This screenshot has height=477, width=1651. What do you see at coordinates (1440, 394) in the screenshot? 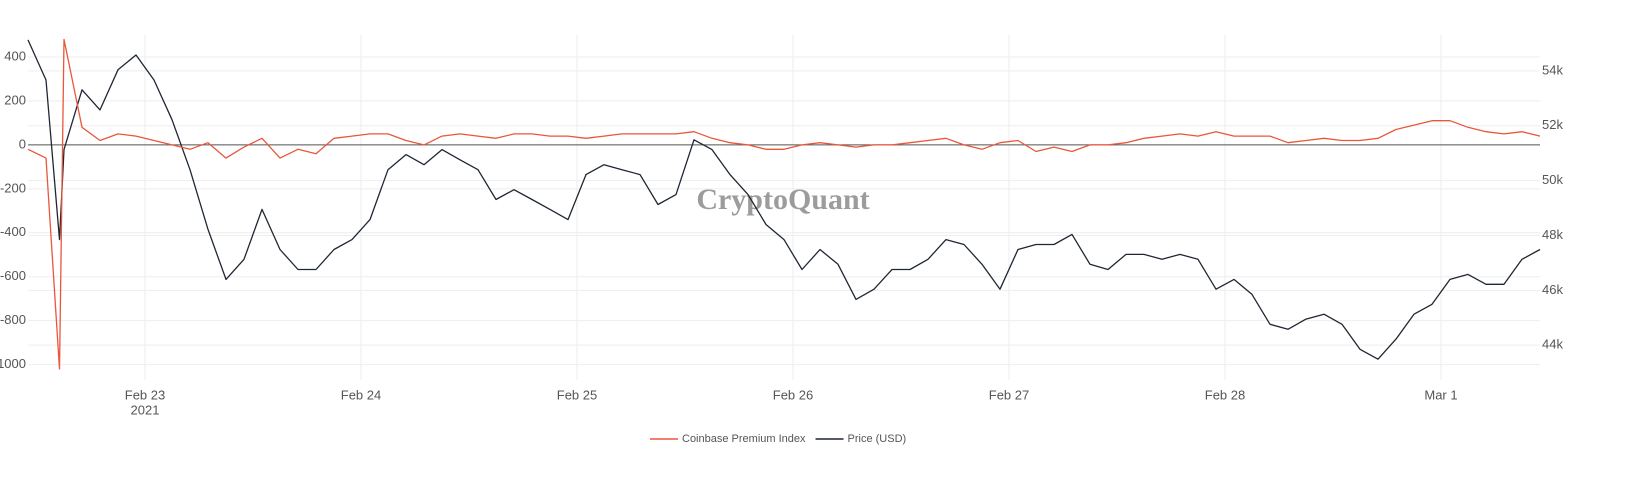
I see `x-tick-label: Mar 1` at bounding box center [1440, 394].